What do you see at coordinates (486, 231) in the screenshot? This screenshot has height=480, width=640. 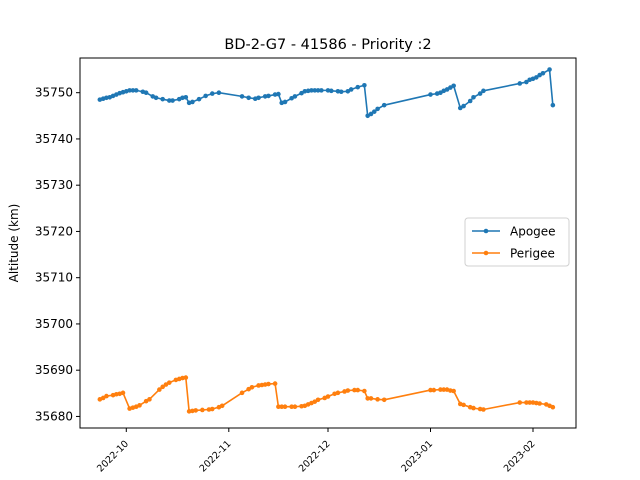 I see `legend-apogee-marker` at bounding box center [486, 231].